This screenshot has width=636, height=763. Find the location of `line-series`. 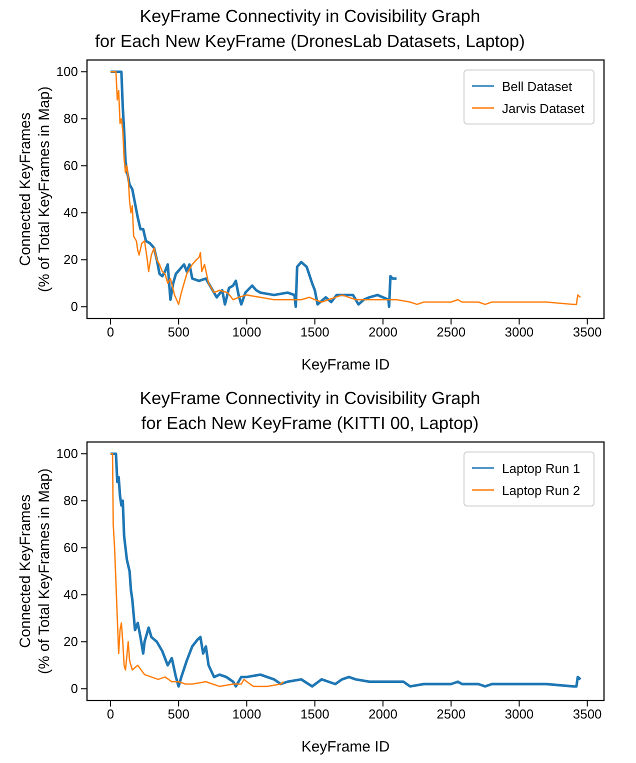

line-series is located at coordinates (197, 569).